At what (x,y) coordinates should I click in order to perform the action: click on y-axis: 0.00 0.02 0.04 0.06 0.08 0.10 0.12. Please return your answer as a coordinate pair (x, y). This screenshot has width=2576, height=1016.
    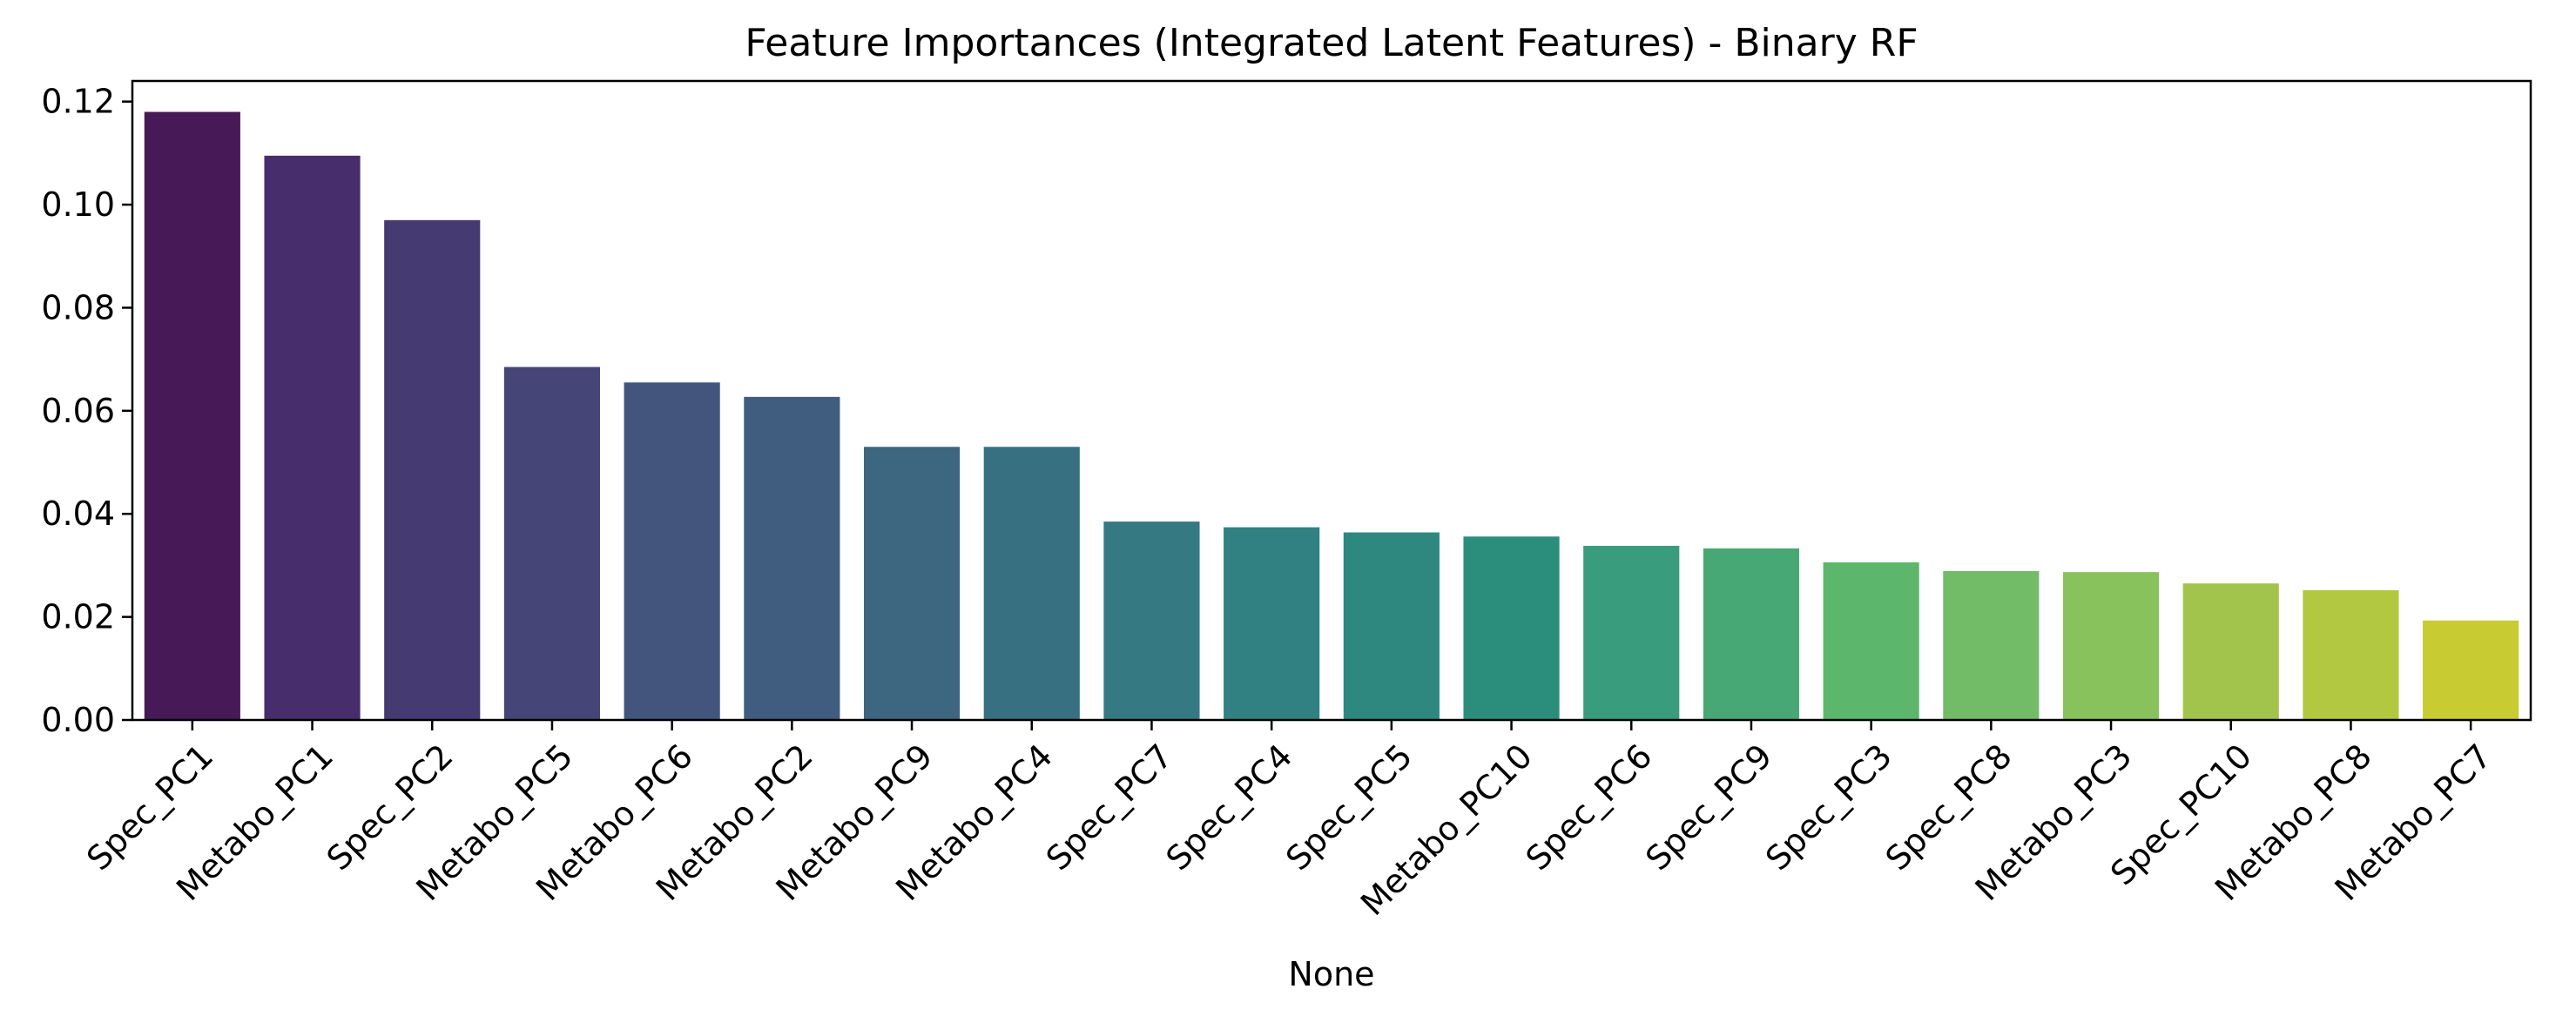
    Looking at the image, I should click on (86, 411).